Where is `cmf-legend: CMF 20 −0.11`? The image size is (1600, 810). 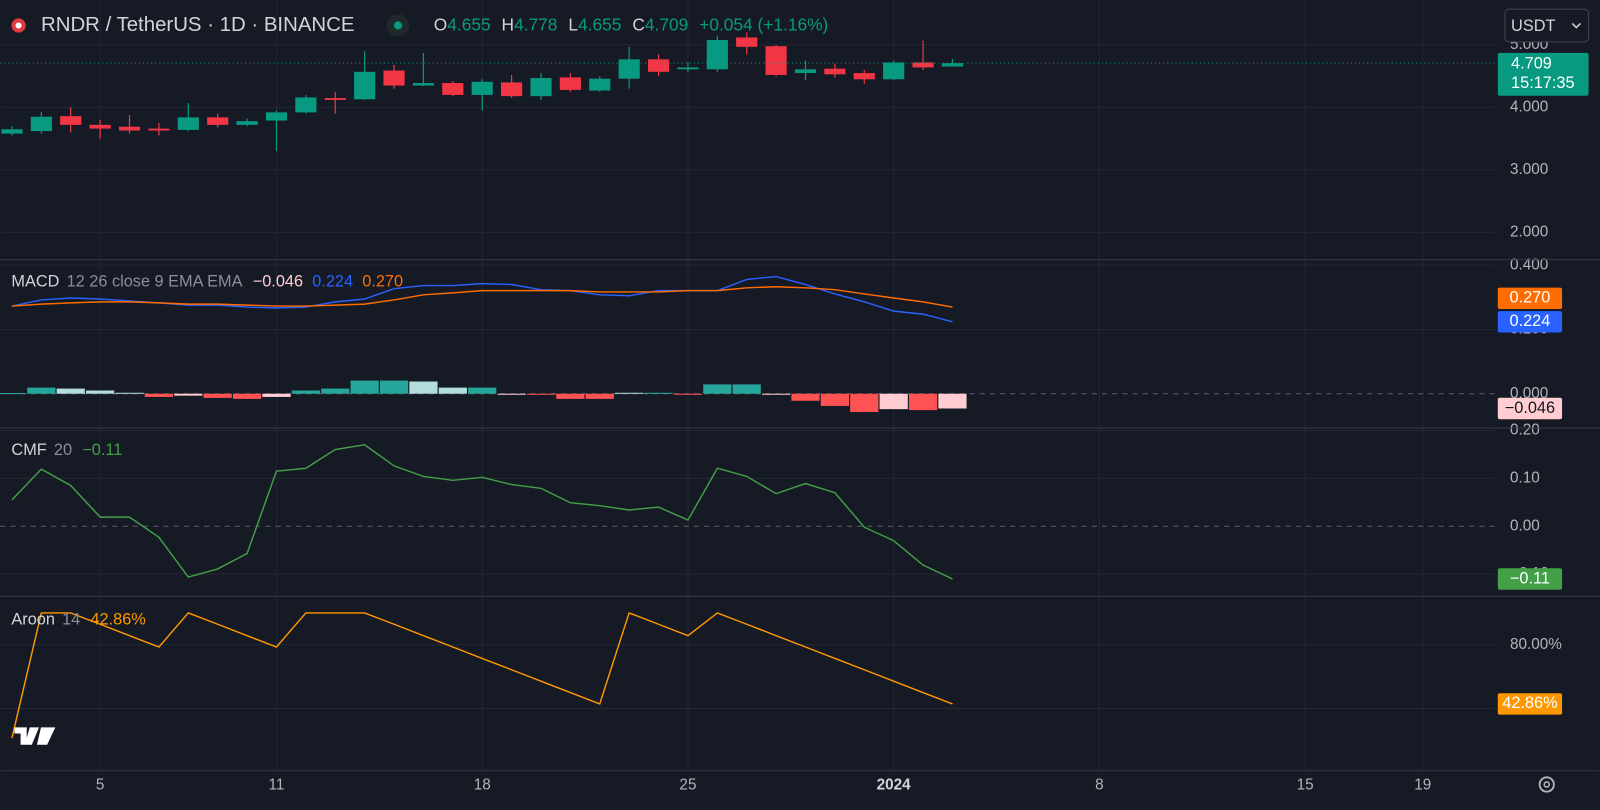
cmf-legend: CMF 20 −0.11 is located at coordinates (66, 450).